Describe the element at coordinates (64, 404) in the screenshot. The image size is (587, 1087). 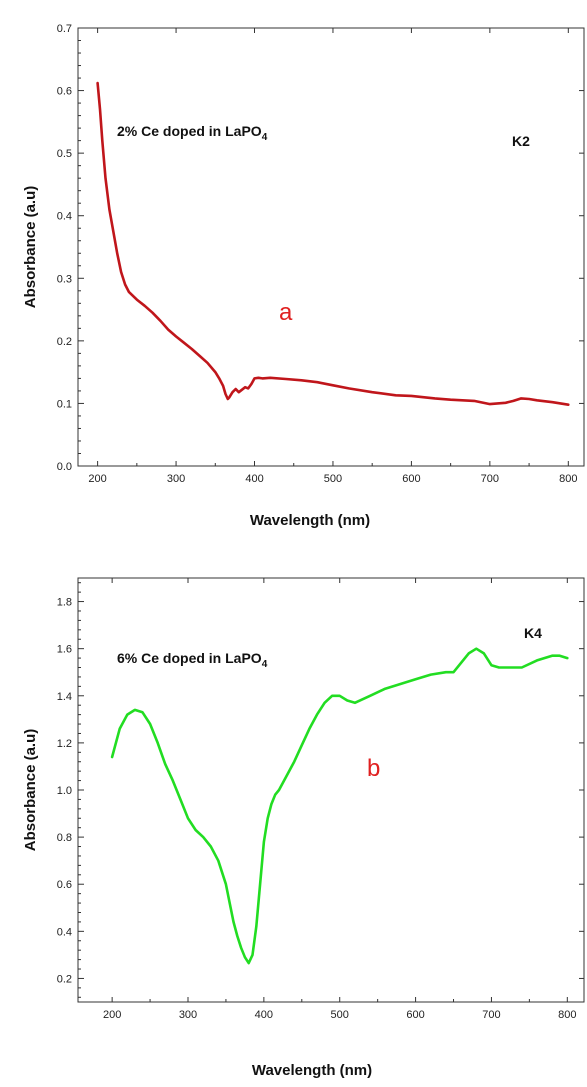
I see `y-tick-label: 0.1` at that location.